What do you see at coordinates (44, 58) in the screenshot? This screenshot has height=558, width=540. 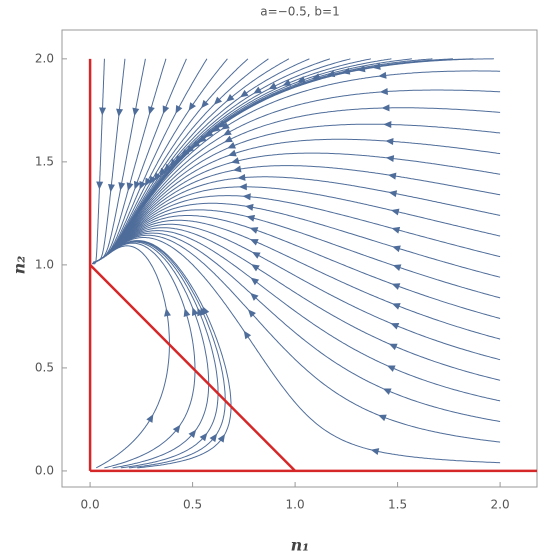 I see `y-tick-label: 2.0` at bounding box center [44, 58].